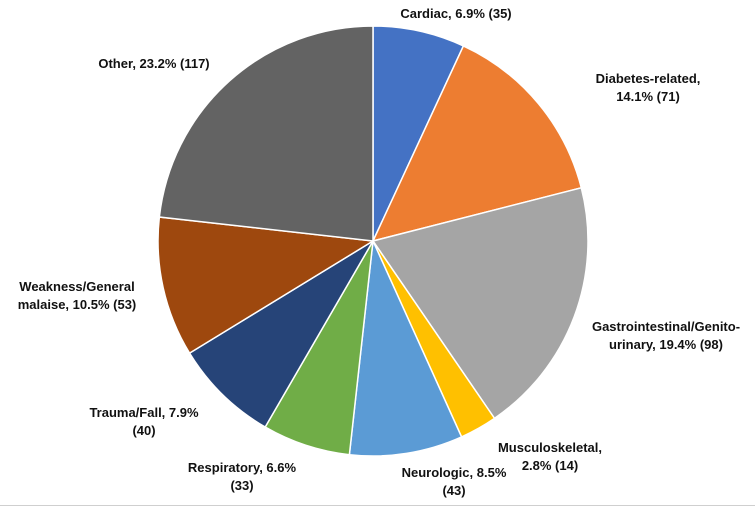 This screenshot has height=514, width=755. I want to click on slice-label-respiratory-line-1: Respiratory, 6.6%, so click(242, 467).